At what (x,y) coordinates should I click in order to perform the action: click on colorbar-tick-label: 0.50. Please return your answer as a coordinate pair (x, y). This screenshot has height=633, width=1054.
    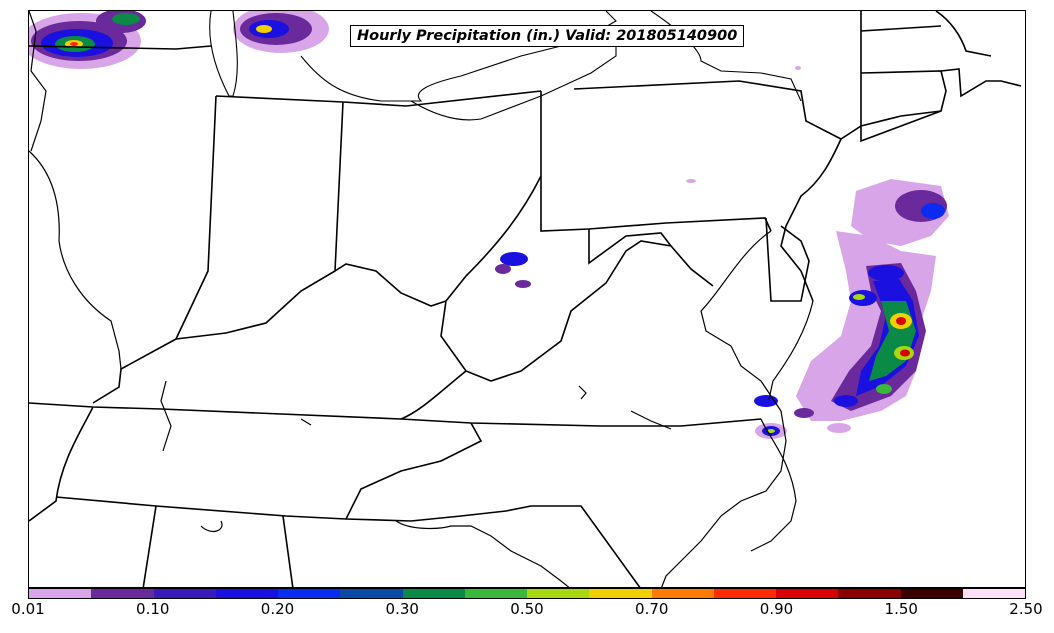
    Looking at the image, I should click on (527, 609).